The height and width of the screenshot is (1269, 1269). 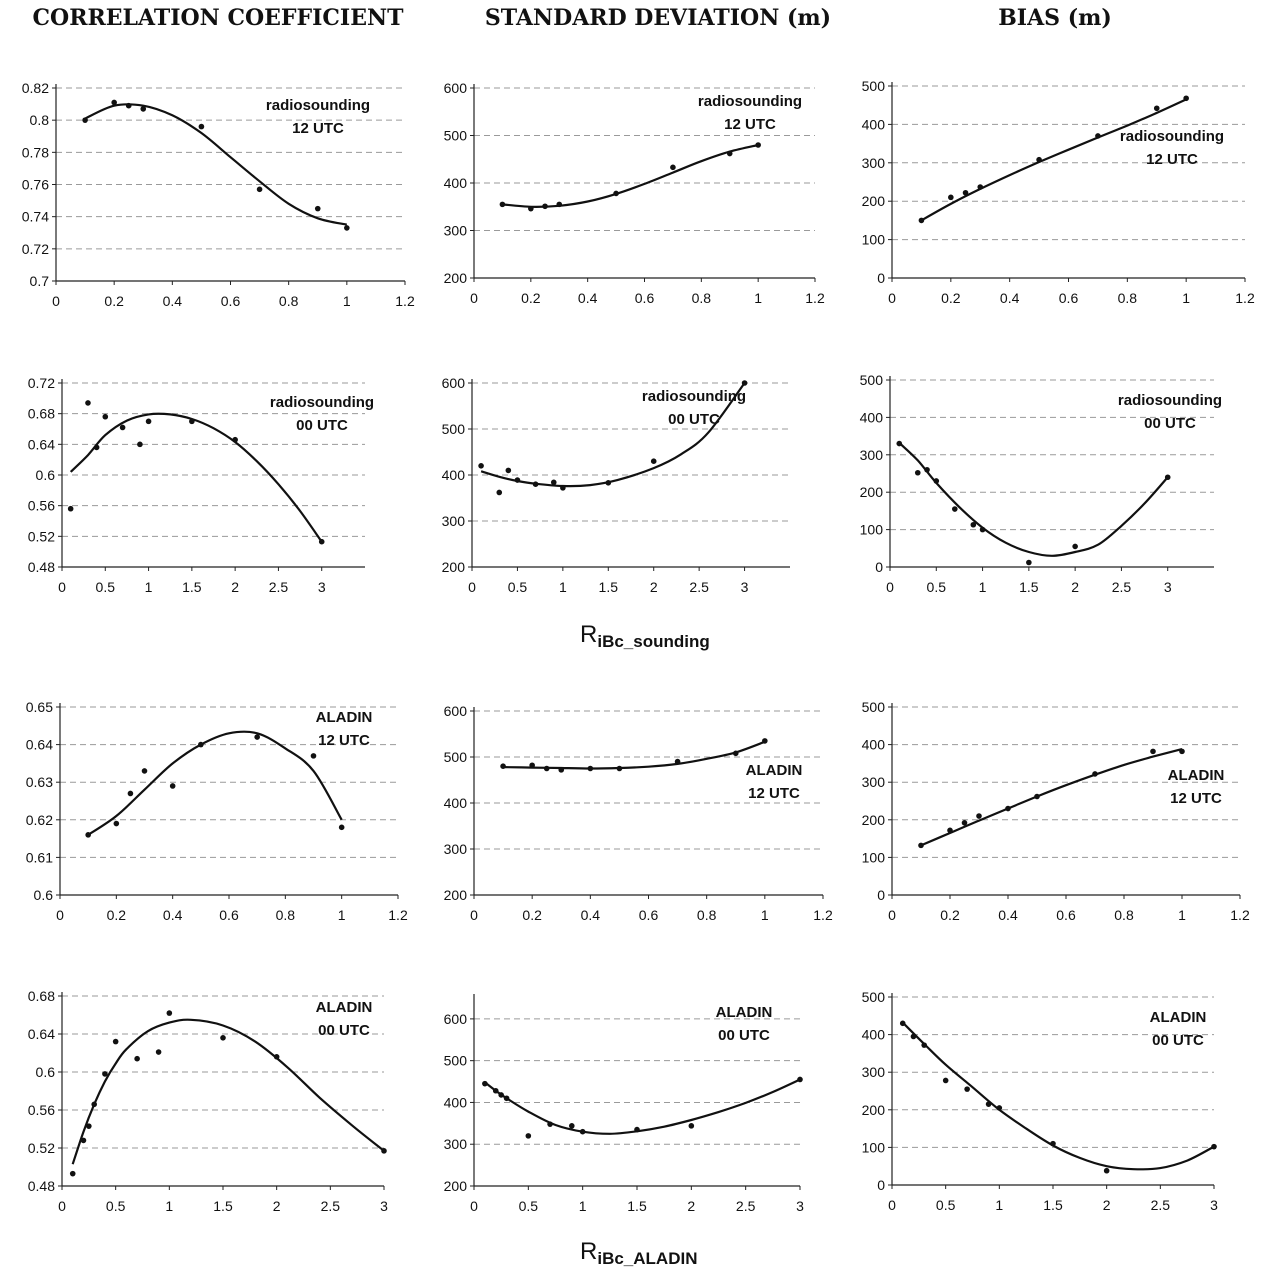 I want to click on y-tick-label: 0.72, so click(x=41, y=383).